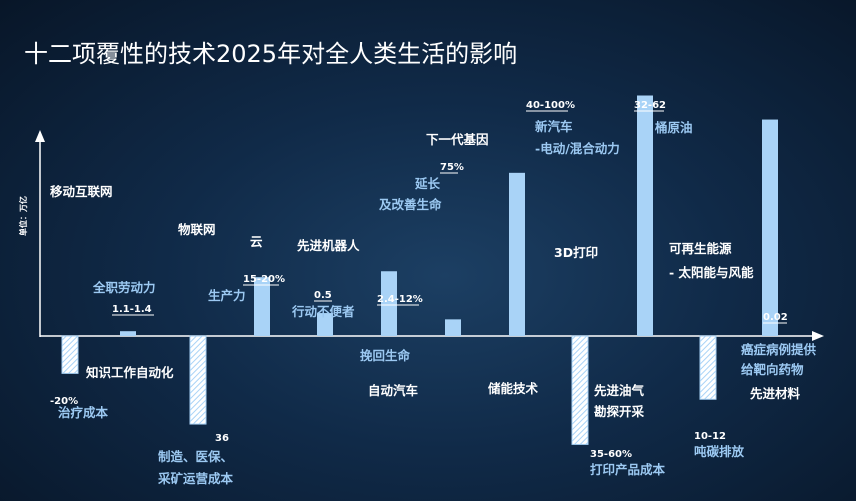 The image size is (856, 501). I want to click on y-axis-arrow, so click(40, 136).